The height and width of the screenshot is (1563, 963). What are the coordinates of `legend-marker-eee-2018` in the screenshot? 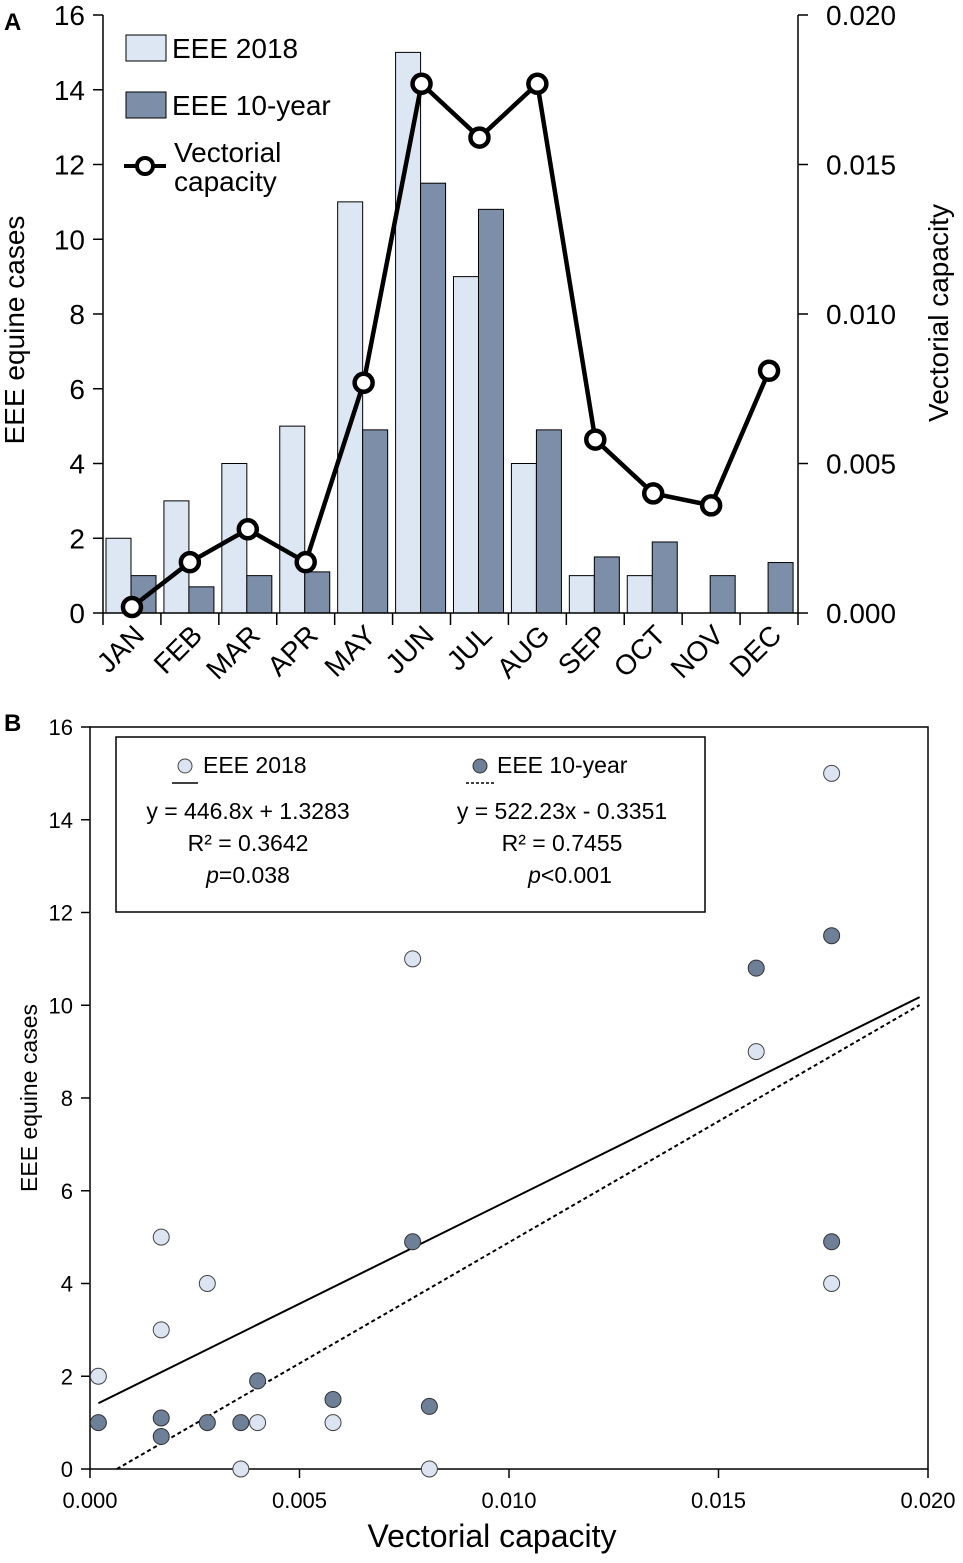 It's located at (185, 766).